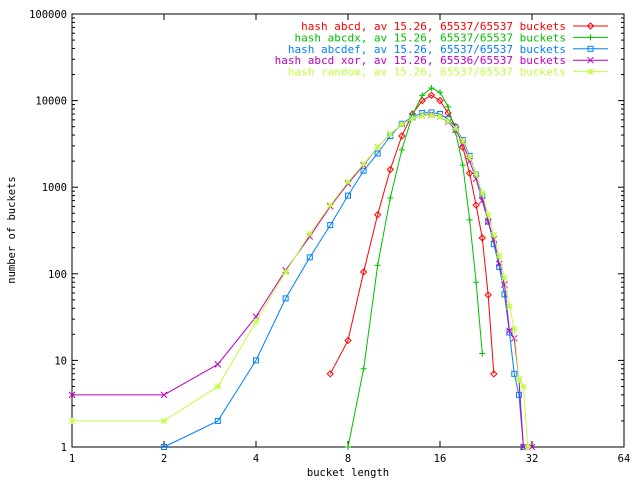 The height and width of the screenshot is (480, 640). I want to click on y-tick-label: 10000, so click(51, 102).